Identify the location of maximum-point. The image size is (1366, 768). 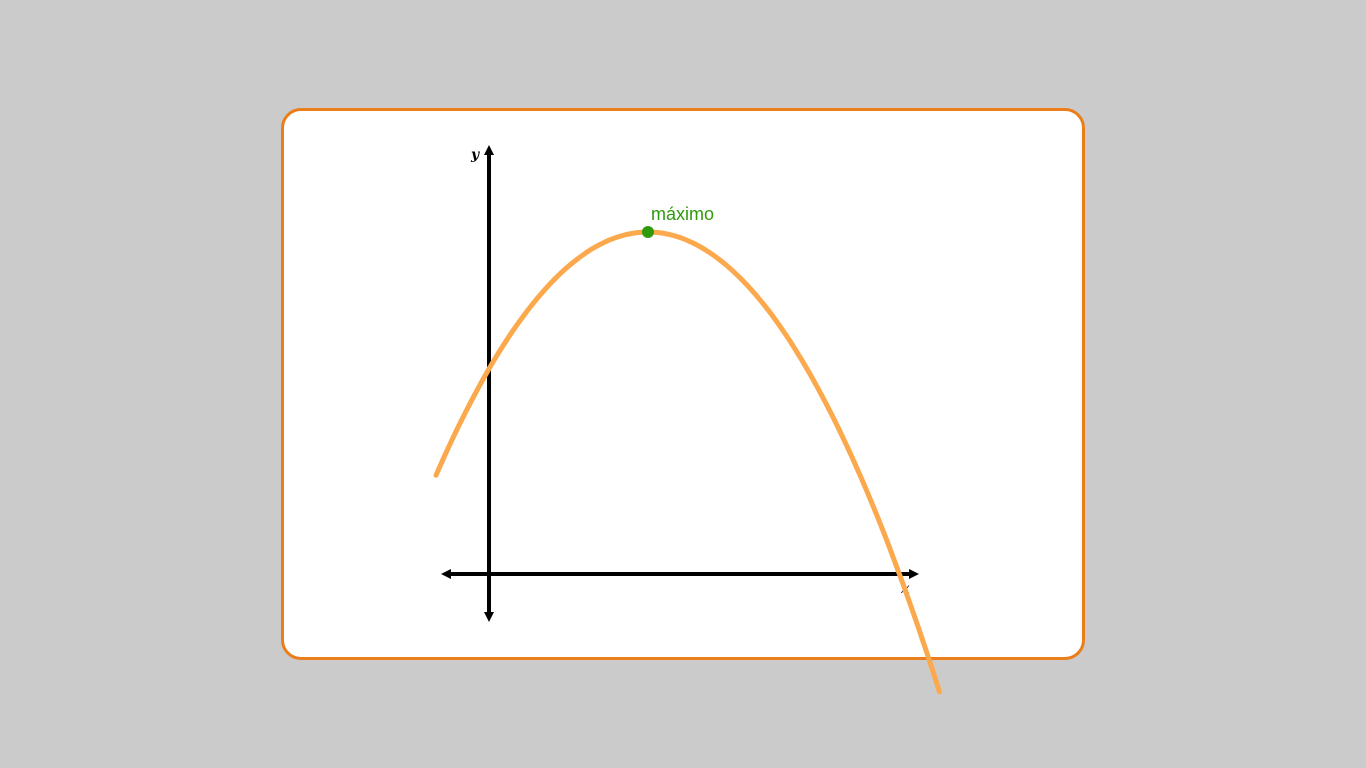
(648, 232).